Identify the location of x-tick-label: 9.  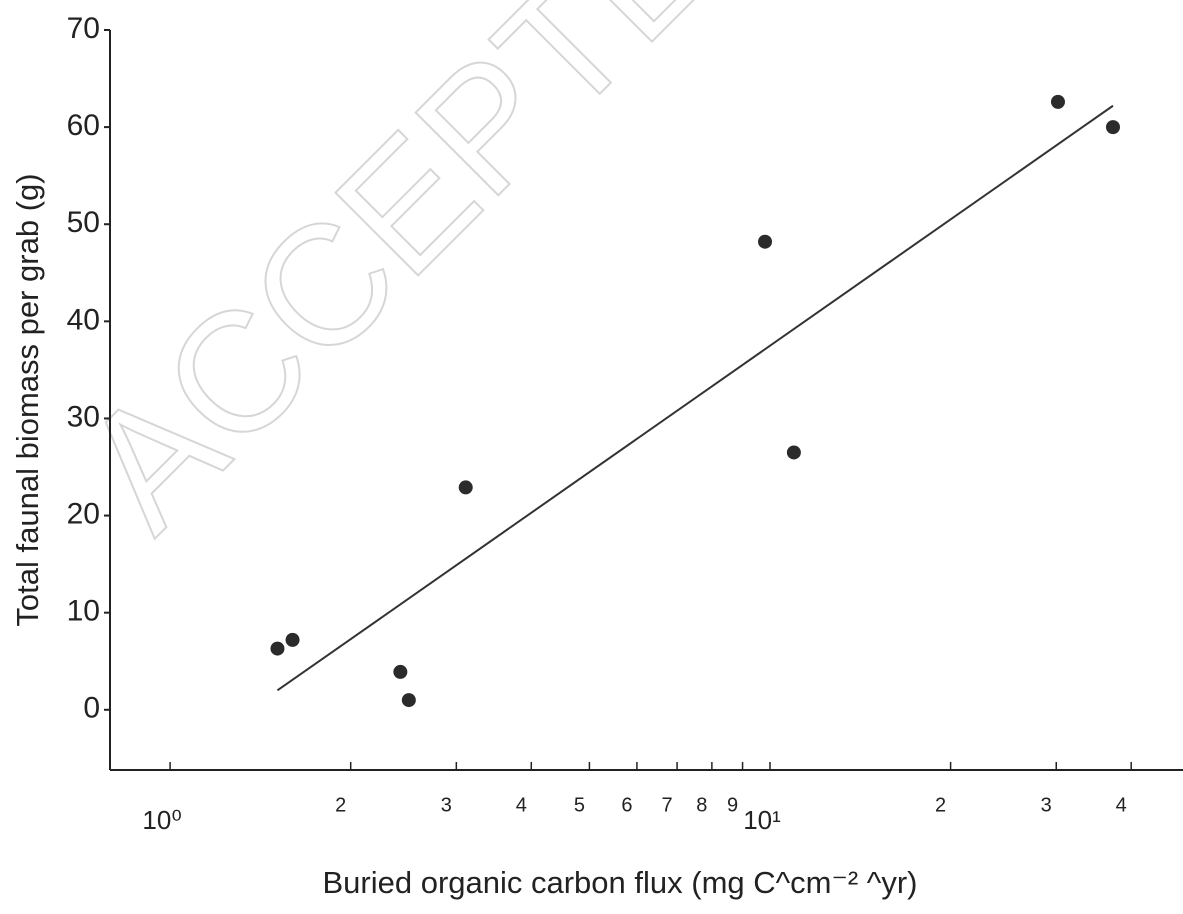
(732, 805).